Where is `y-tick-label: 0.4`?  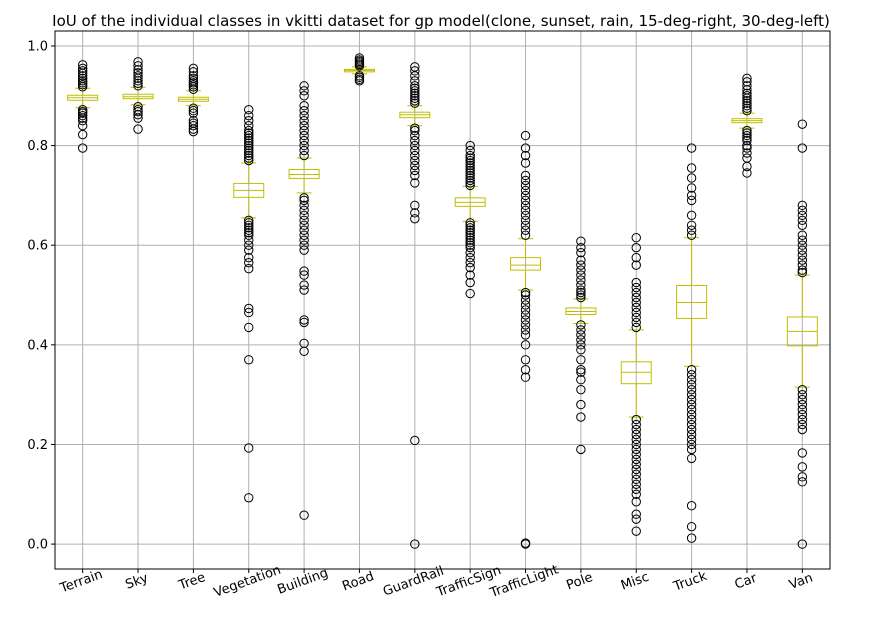
y-tick-label: 0.4 is located at coordinates (37, 345).